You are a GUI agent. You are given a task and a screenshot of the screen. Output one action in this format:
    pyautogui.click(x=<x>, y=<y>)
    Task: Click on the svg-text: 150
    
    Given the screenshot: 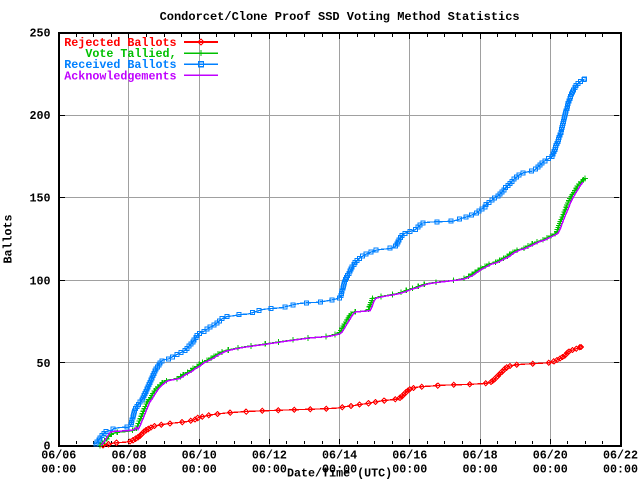 What is the action you would take?
    pyautogui.click(x=39, y=199)
    